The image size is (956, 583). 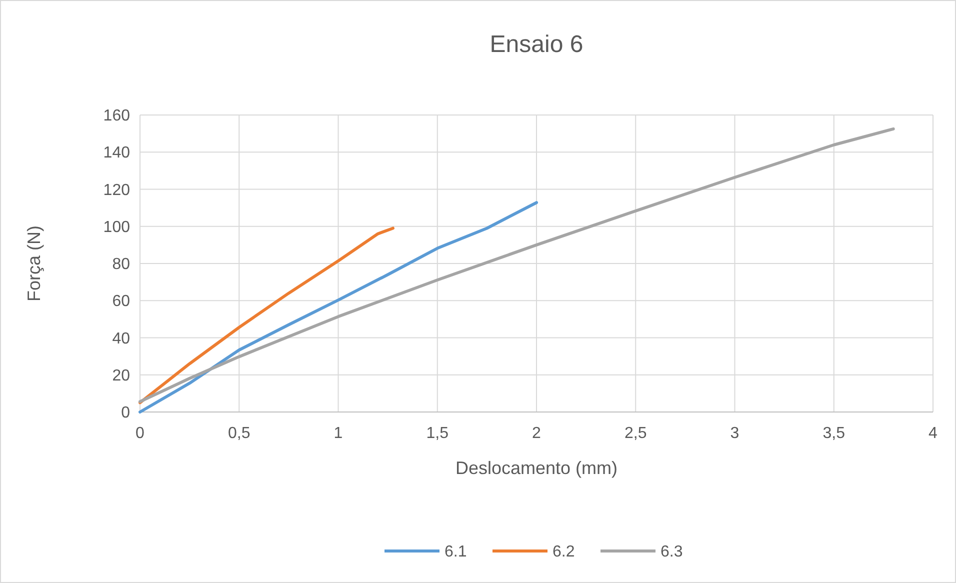 What do you see at coordinates (455, 552) in the screenshot?
I see `legend-label: 6.1` at bounding box center [455, 552].